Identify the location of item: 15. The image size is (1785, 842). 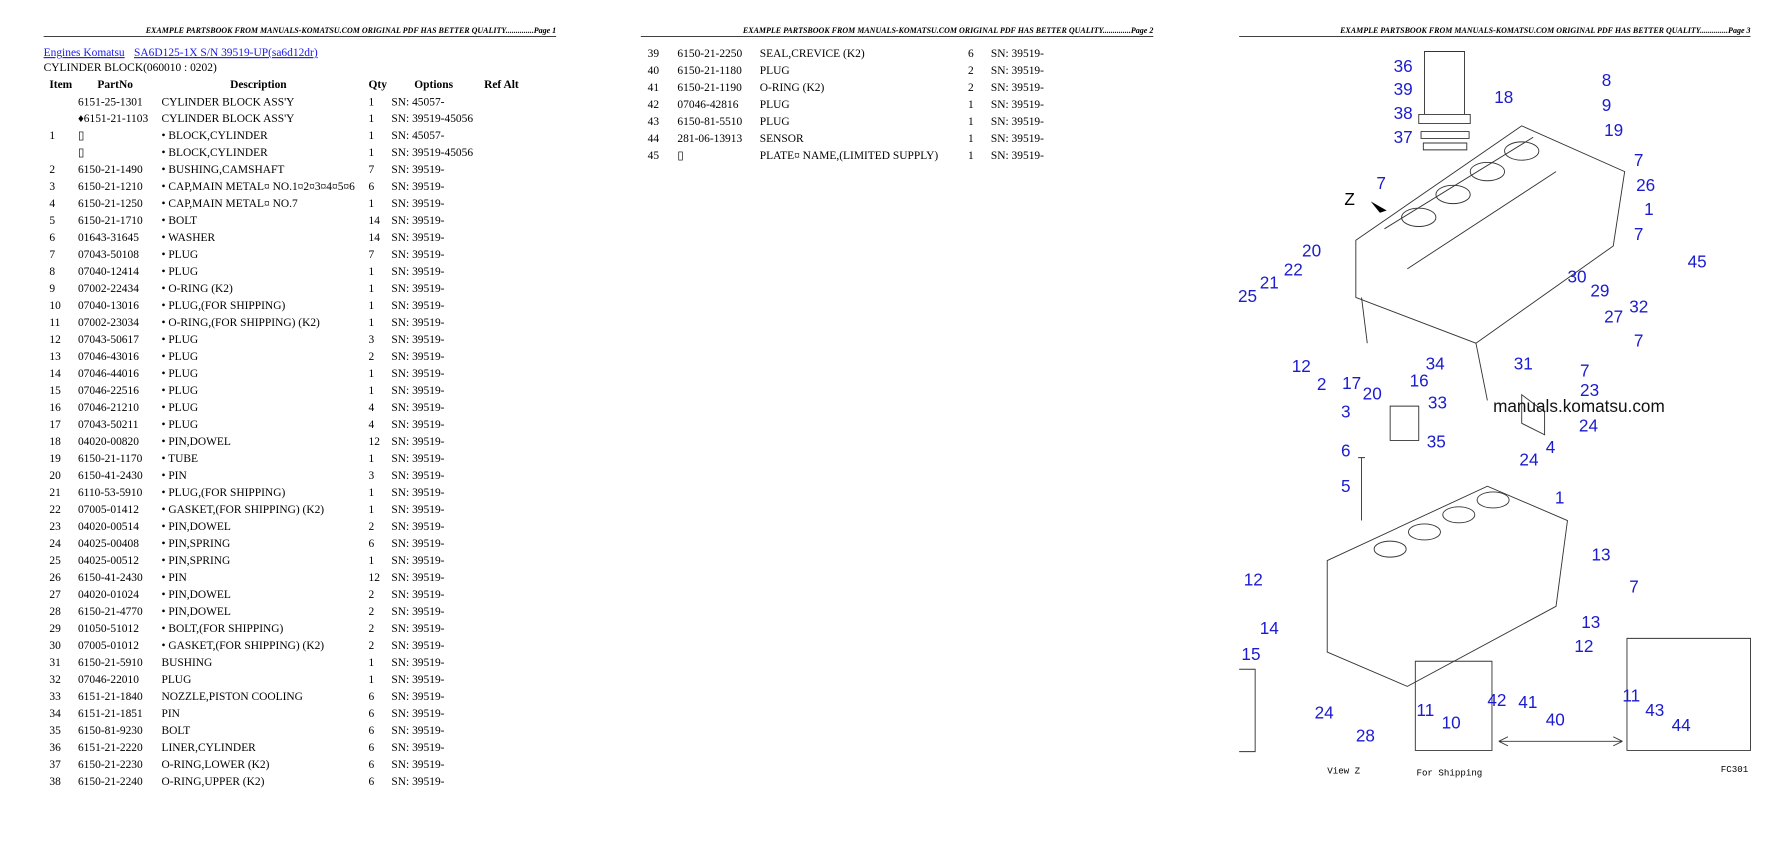
(55, 391).